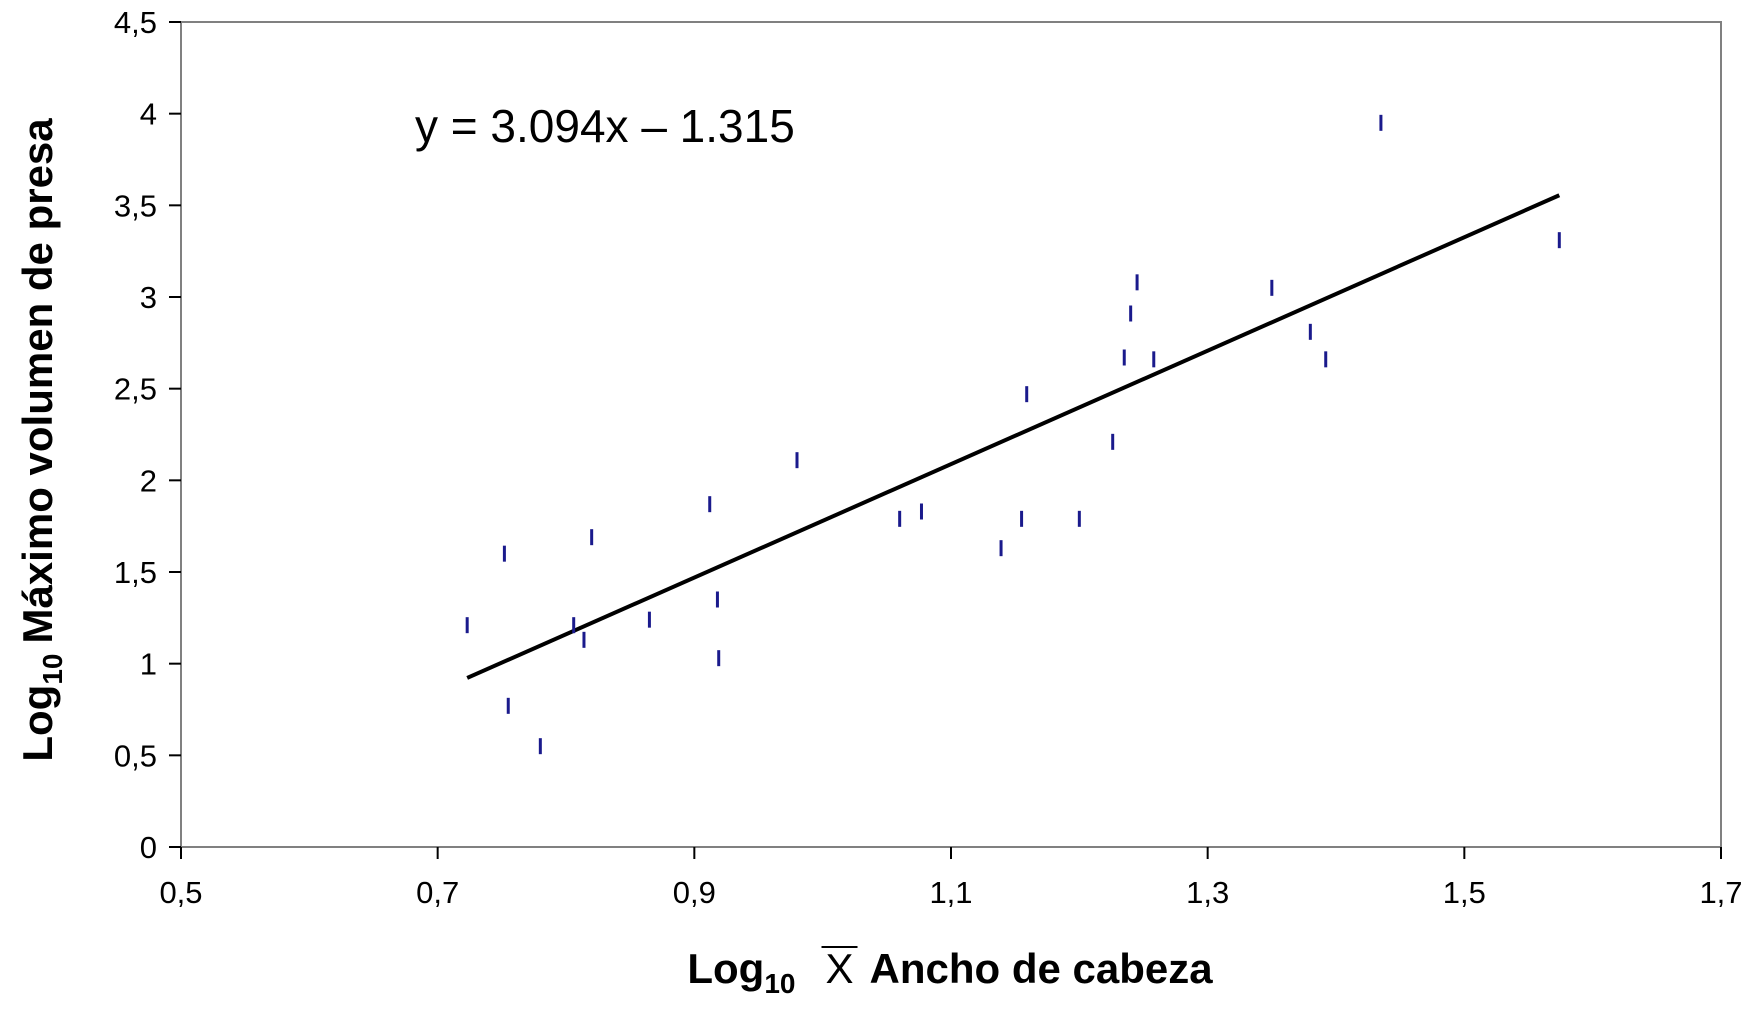 The image size is (1760, 1012). I want to click on x-axis-title-log: Log, so click(725, 968).